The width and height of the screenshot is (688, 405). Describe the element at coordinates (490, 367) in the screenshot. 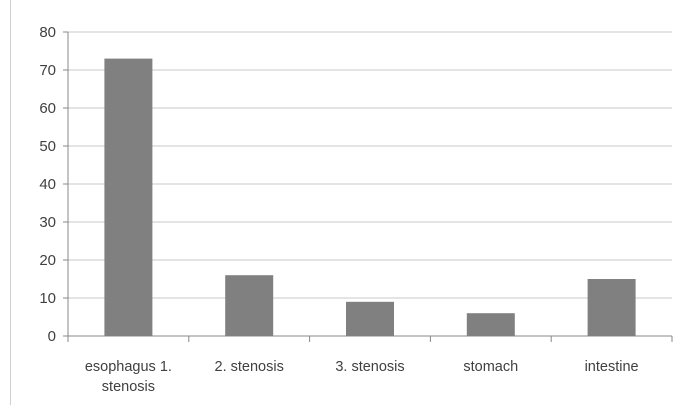

I see `x-category-label: stomach` at that location.